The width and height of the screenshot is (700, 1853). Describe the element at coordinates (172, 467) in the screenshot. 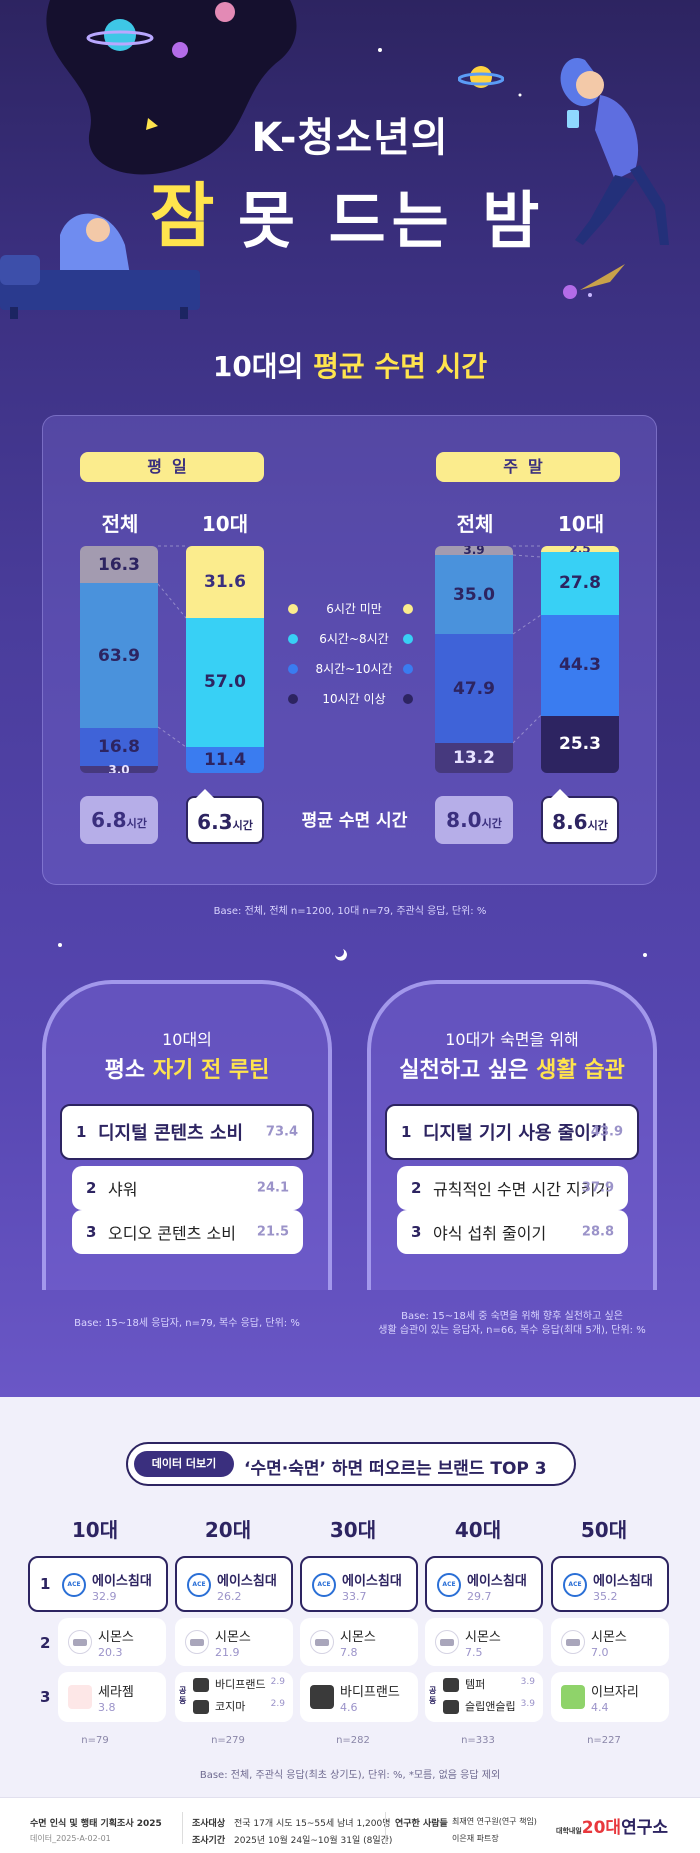

I see `weekday-label: 평일` at that location.